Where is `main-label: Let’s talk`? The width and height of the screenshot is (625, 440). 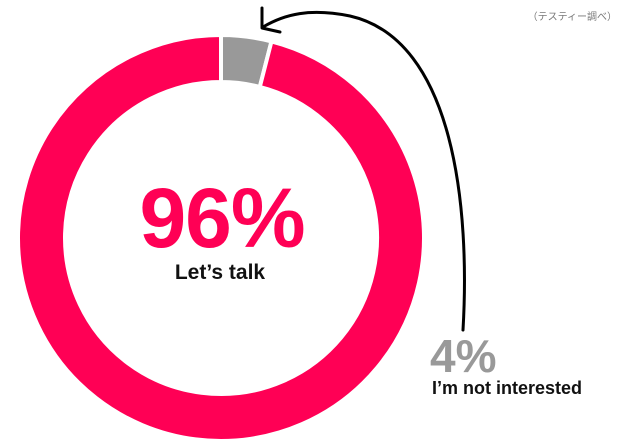
main-label: Let’s talk is located at coordinates (220, 272).